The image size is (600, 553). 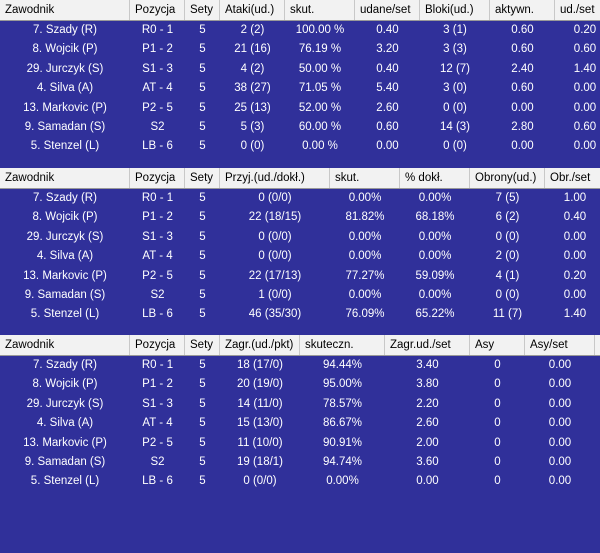 I want to click on data-cell: 12 (7), so click(x=455, y=68).